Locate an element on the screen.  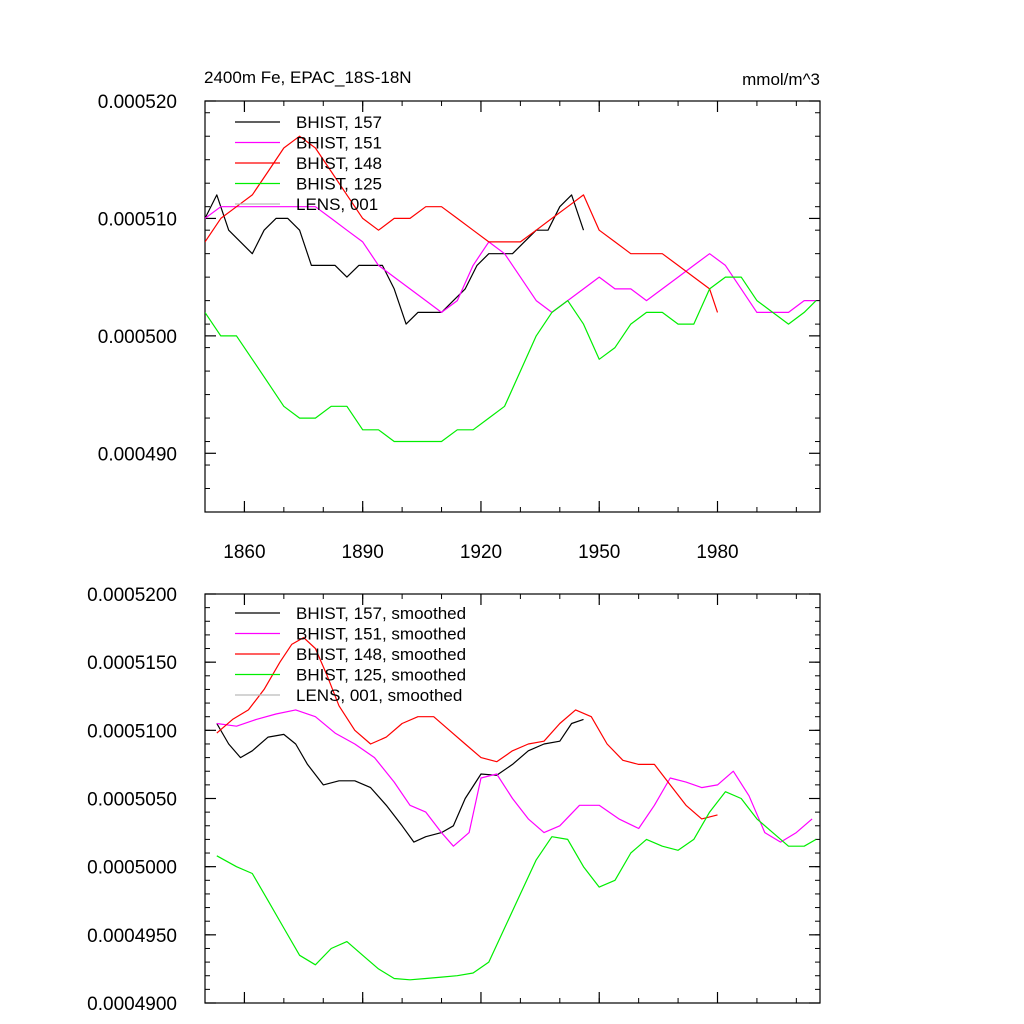
x-tick-label: 1890 is located at coordinates (363, 552).